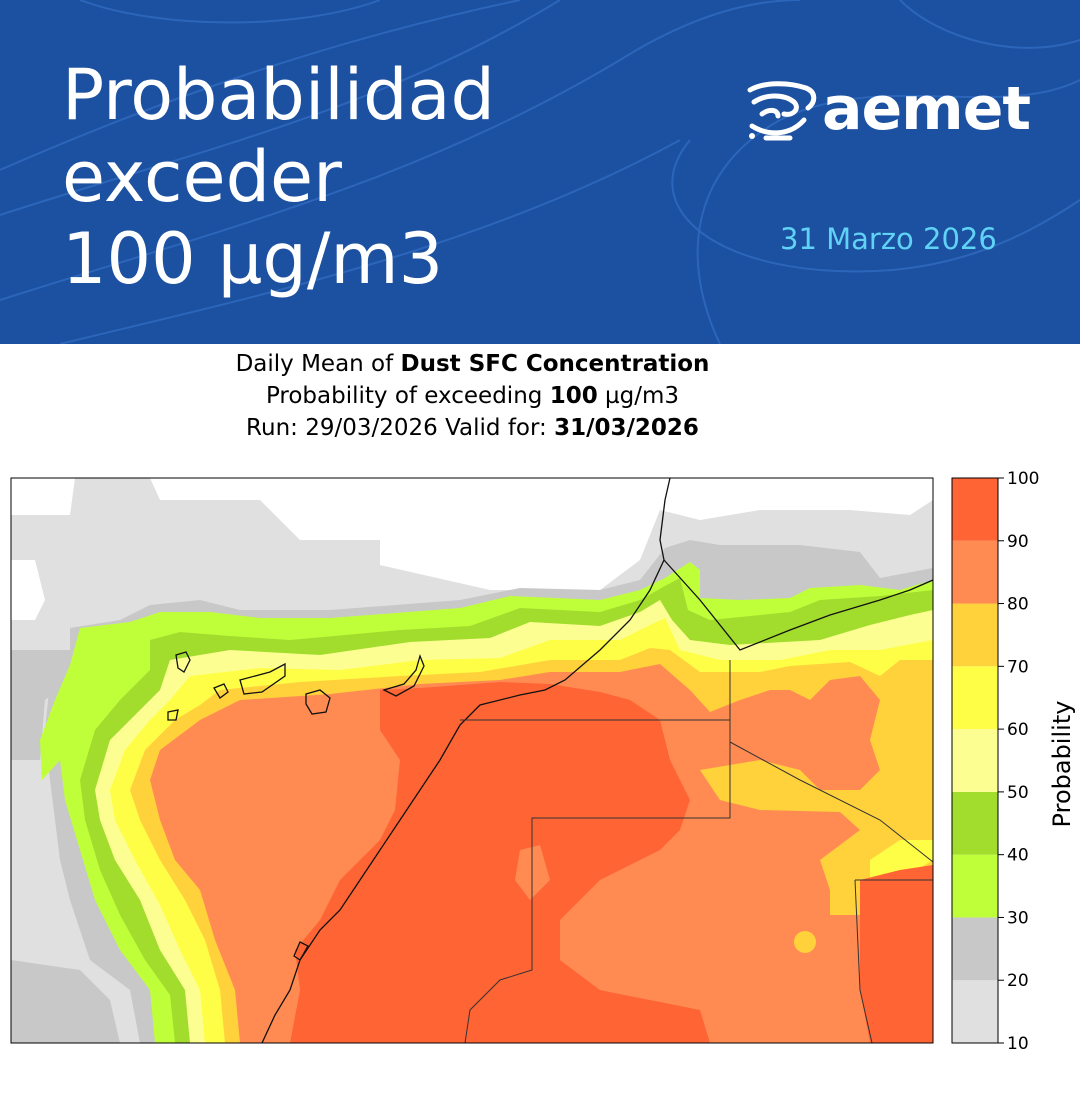  What do you see at coordinates (1018, 793) in the screenshot?
I see `colorbar-tick-label: 50` at bounding box center [1018, 793].